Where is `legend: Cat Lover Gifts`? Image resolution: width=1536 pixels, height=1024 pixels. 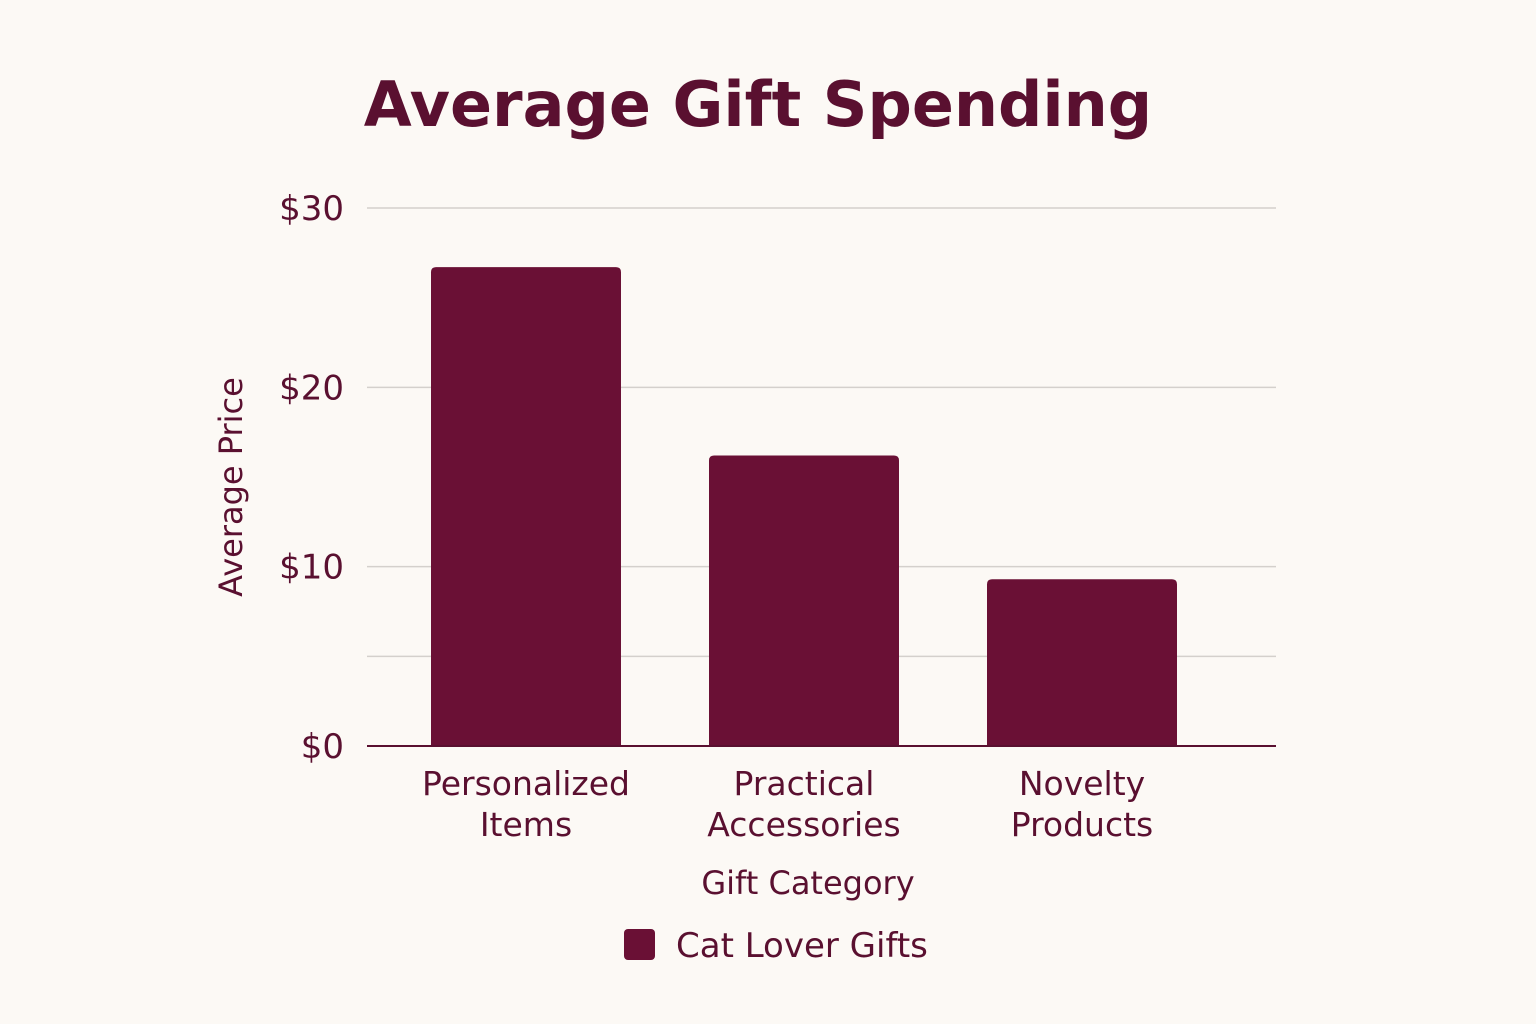
legend: Cat Lover Gifts is located at coordinates (776, 946).